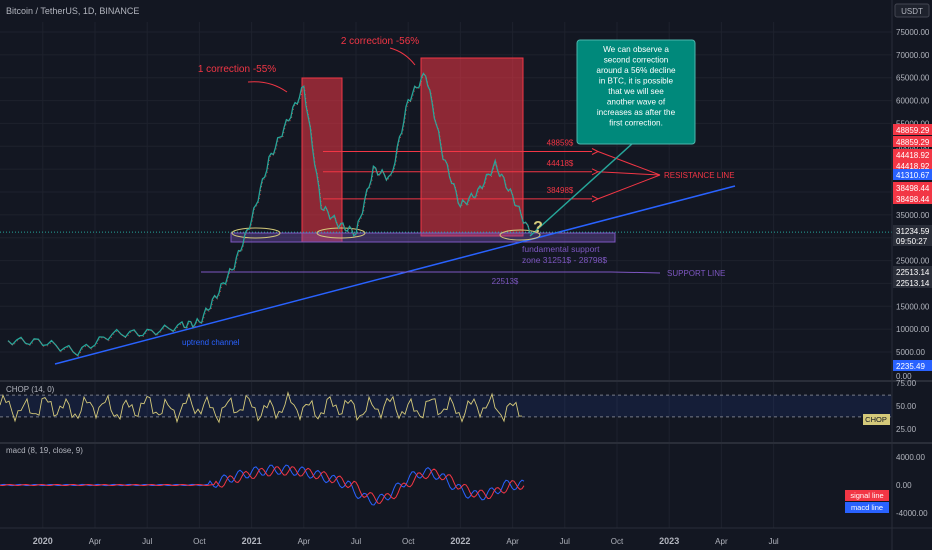  I want to click on signal-tag-box, so click(867, 495).